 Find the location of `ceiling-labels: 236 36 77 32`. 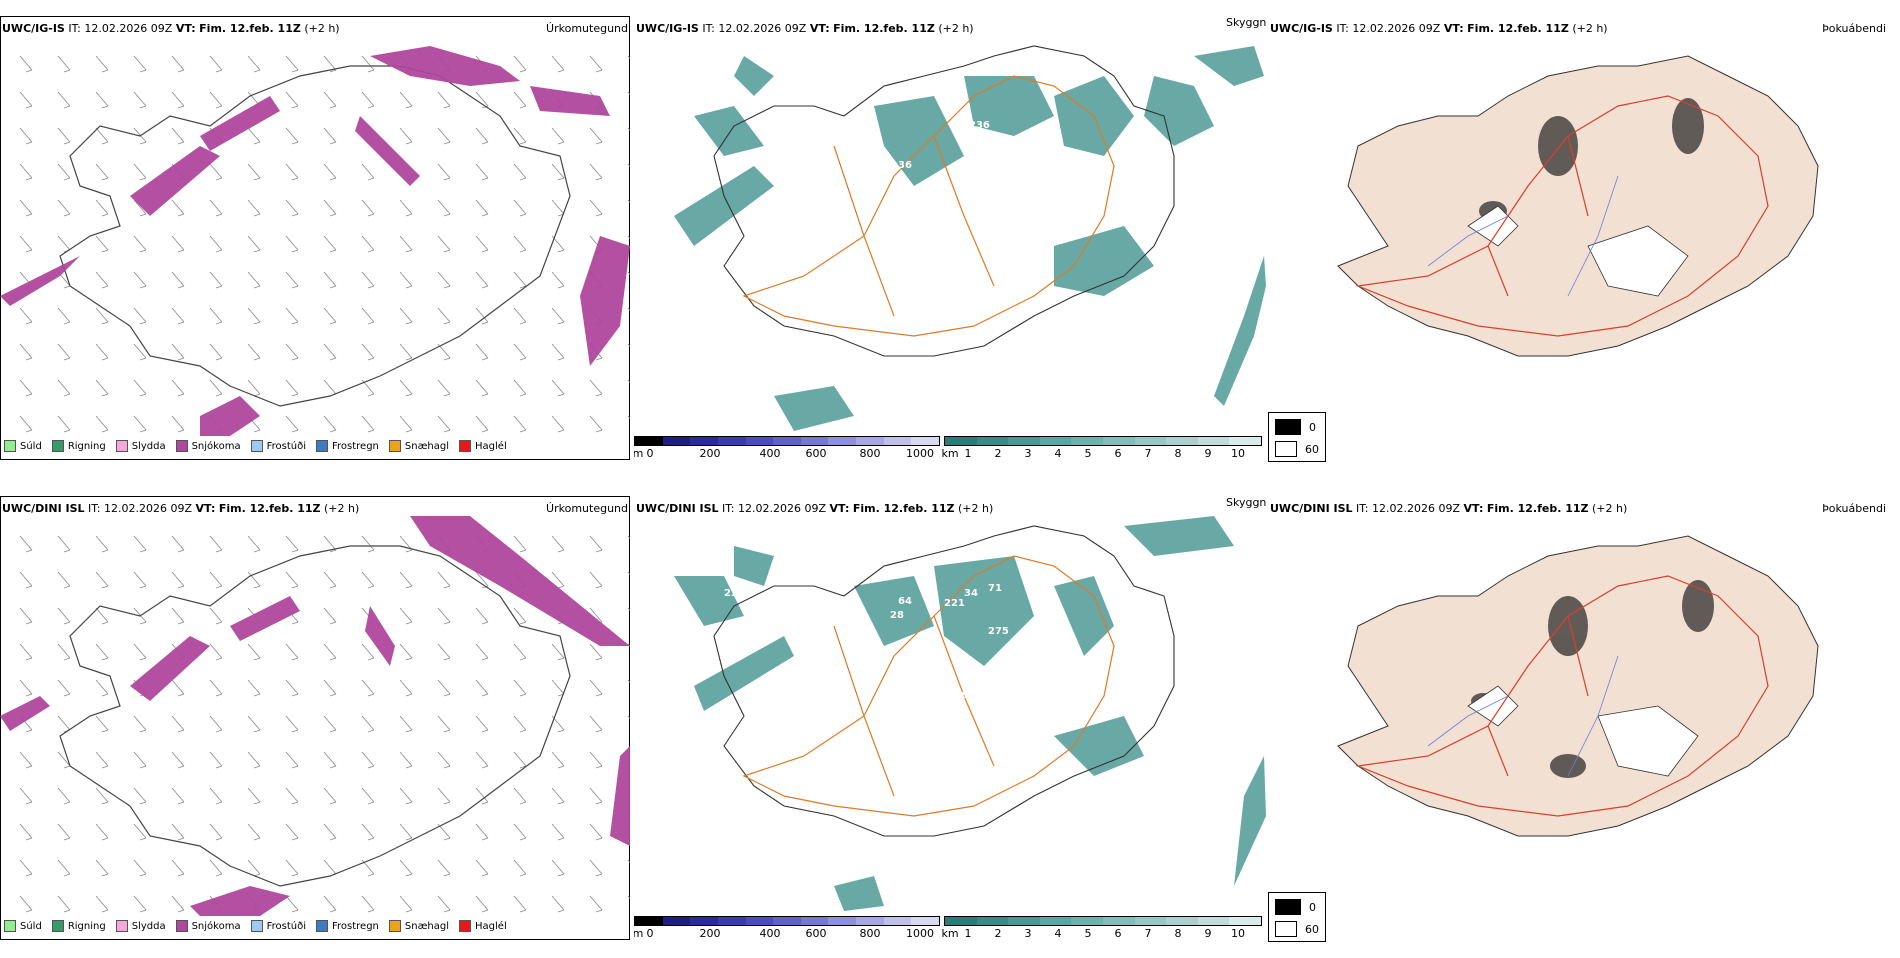

ceiling-labels: 236 36 77 32 is located at coordinates (944, 265).